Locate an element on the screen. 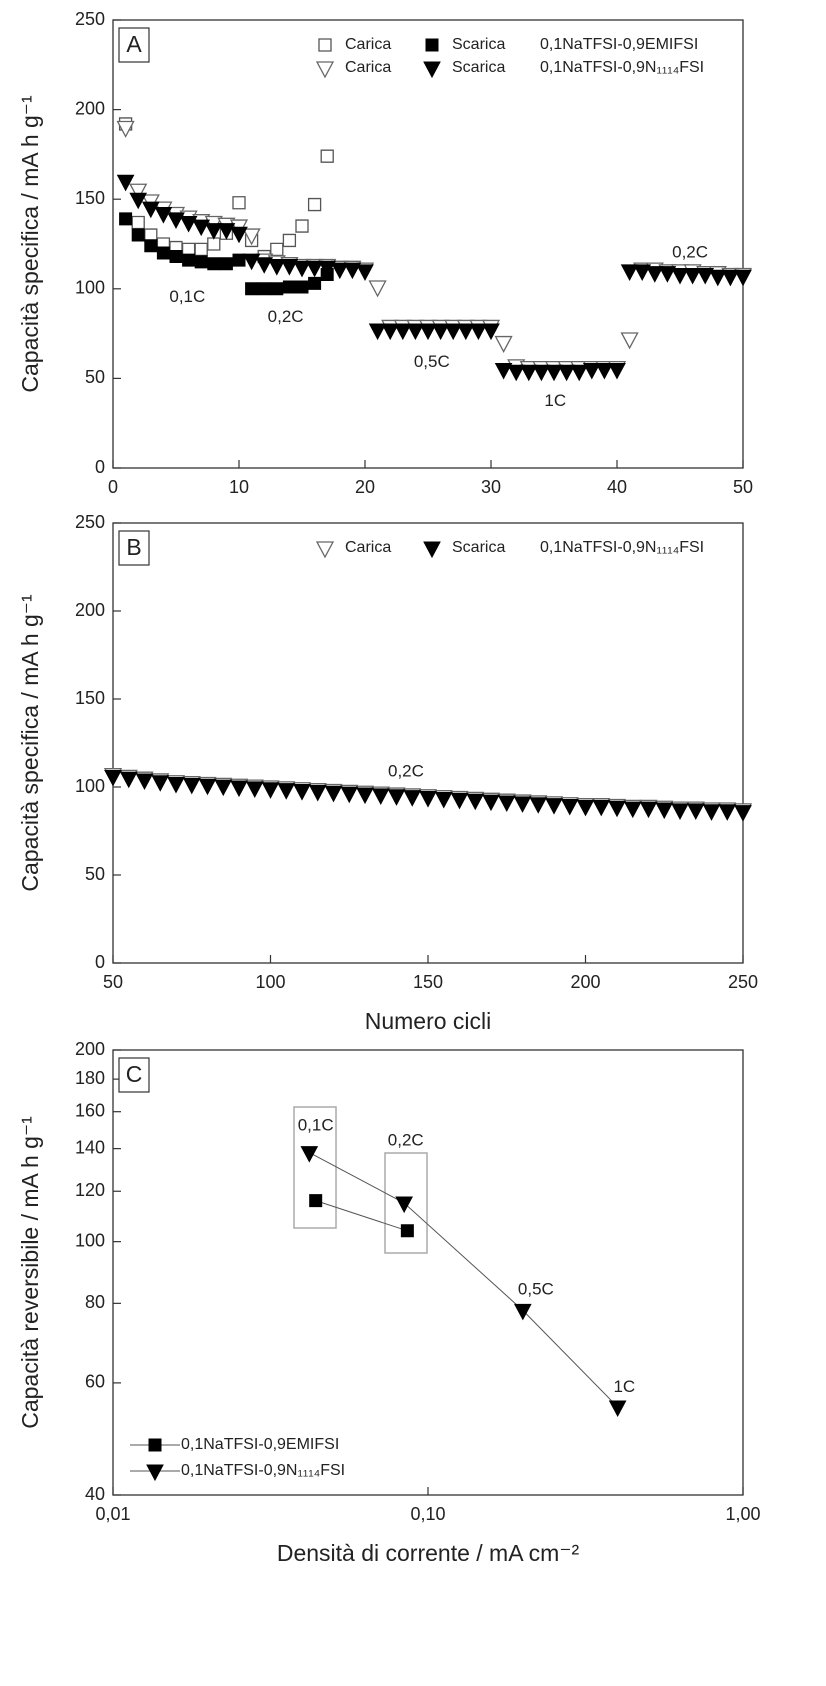  legend-group-label: 0,1NaTFSI-0,9EMIFSI is located at coordinates (619, 44).